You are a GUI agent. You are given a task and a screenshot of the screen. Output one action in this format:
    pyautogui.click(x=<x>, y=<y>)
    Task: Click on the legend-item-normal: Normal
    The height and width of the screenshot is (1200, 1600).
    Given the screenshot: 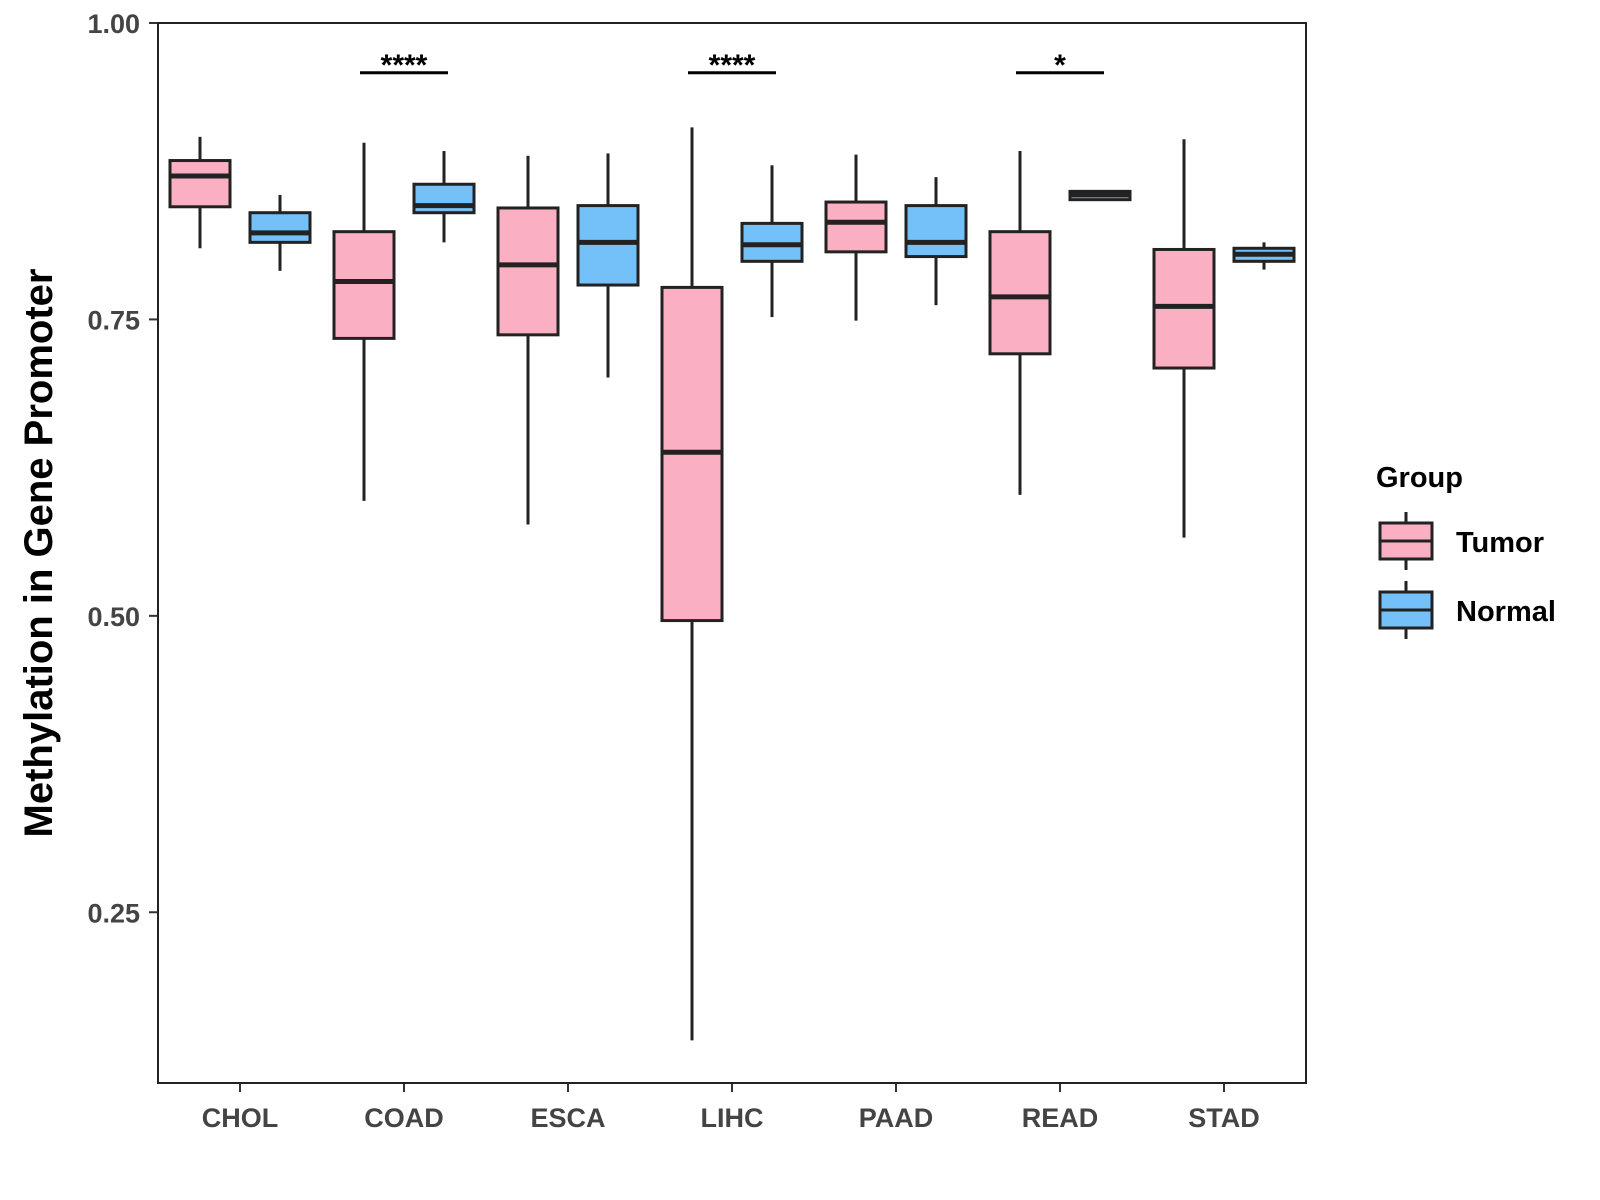 What is the action you would take?
    pyautogui.click(x=1467, y=610)
    